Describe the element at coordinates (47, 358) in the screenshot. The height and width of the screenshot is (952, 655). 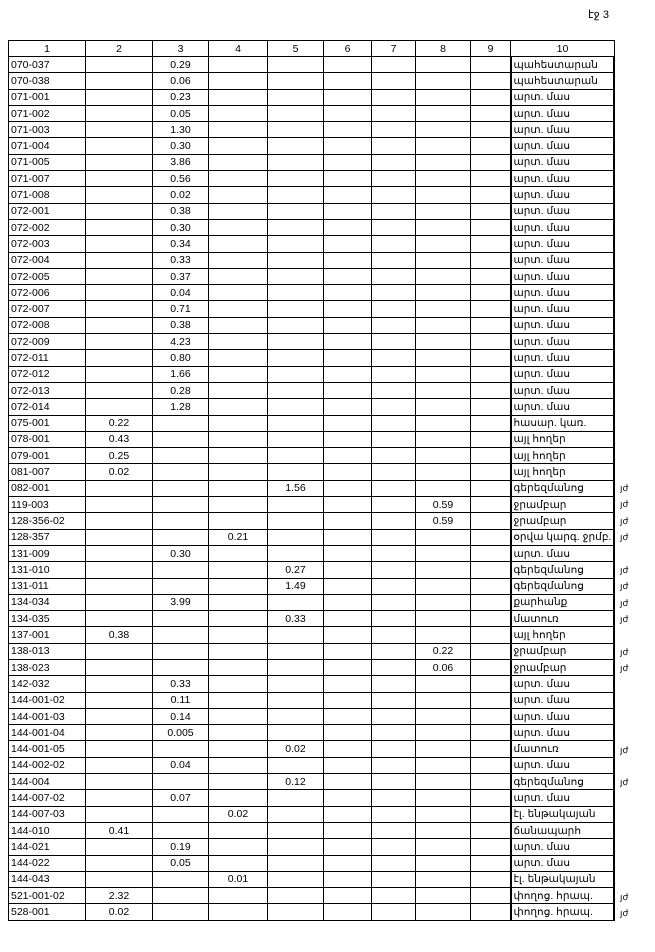
I see `parcel-code-cell: 072-011` at that location.